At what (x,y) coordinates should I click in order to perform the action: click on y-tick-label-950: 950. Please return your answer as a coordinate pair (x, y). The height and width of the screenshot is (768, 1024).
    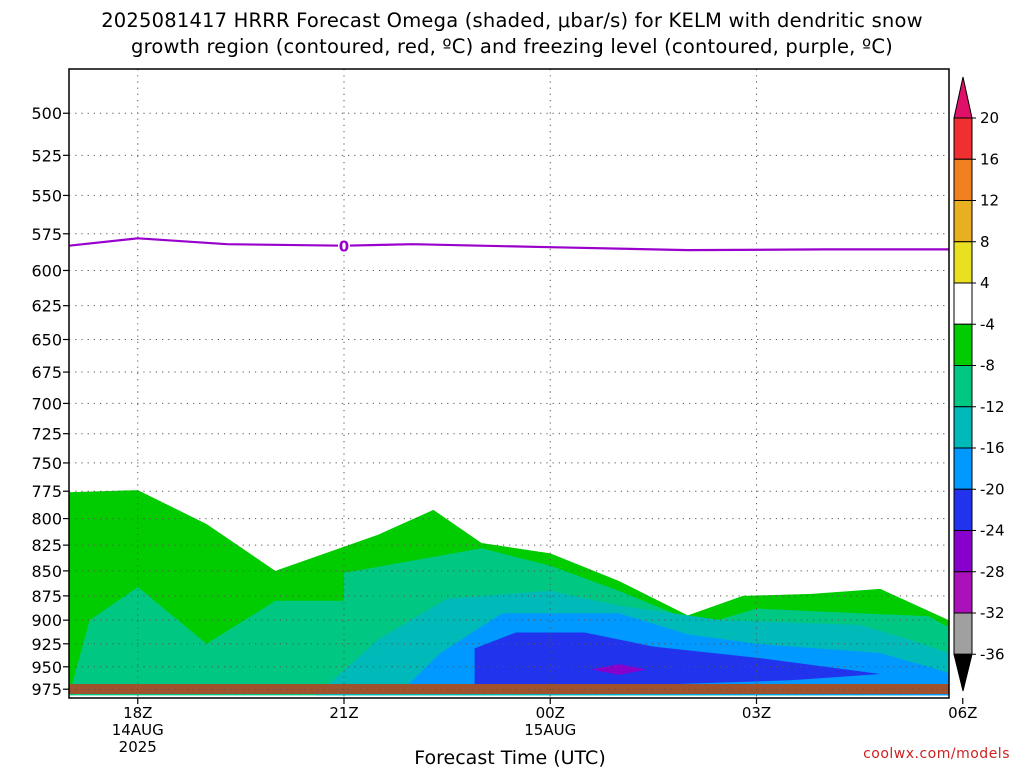
    Looking at the image, I should click on (46, 667).